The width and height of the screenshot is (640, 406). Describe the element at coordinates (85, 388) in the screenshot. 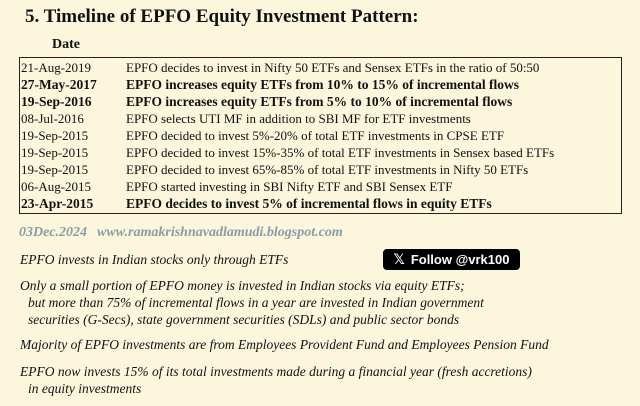

I see `note-line: in equity investments` at that location.